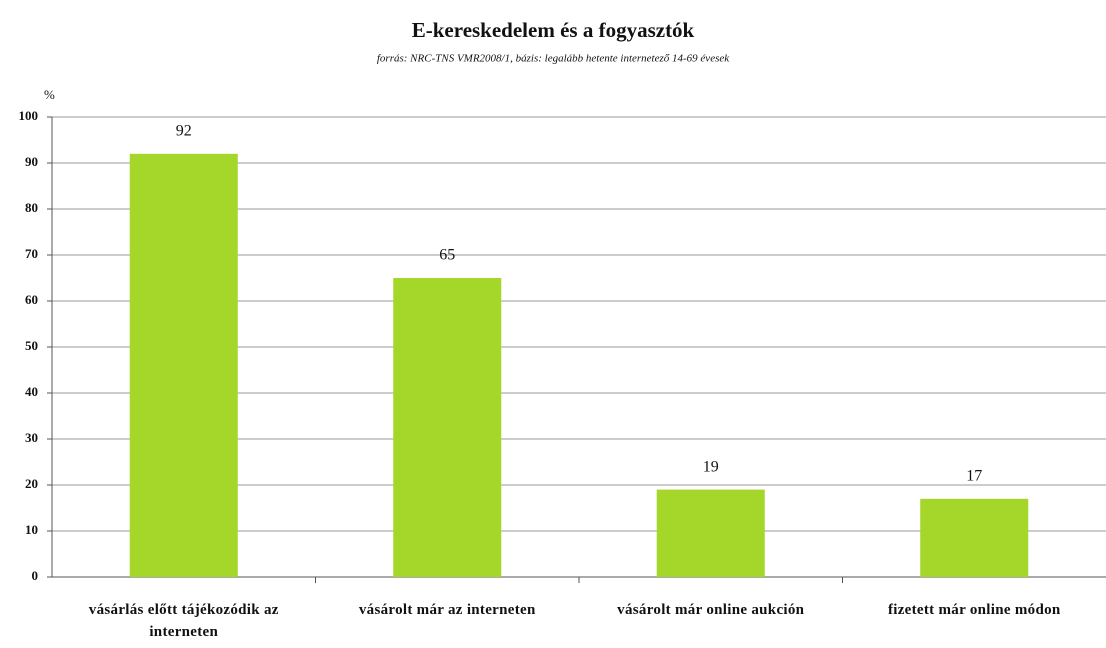  What do you see at coordinates (31, 483) in the screenshot?
I see `y-tick-label: 20` at bounding box center [31, 483].